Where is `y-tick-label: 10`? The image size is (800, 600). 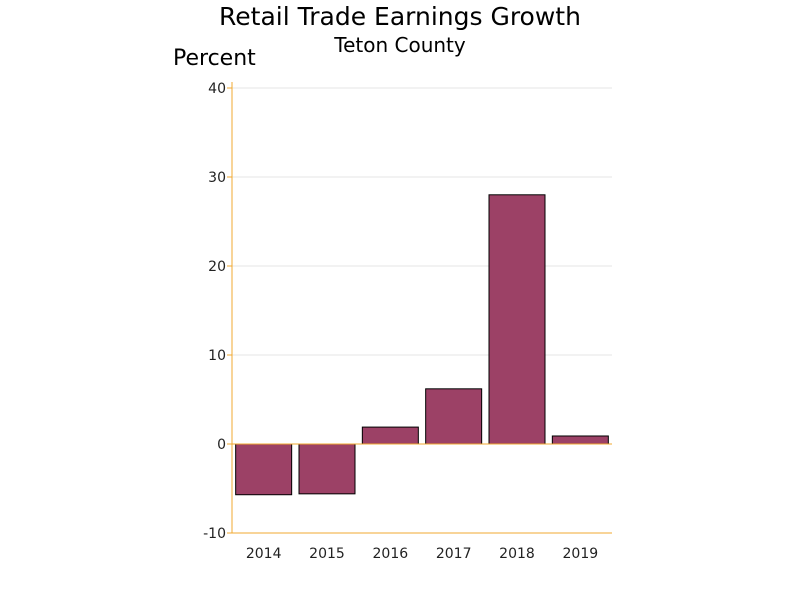
y-tick-label: 10 is located at coordinates (217, 356).